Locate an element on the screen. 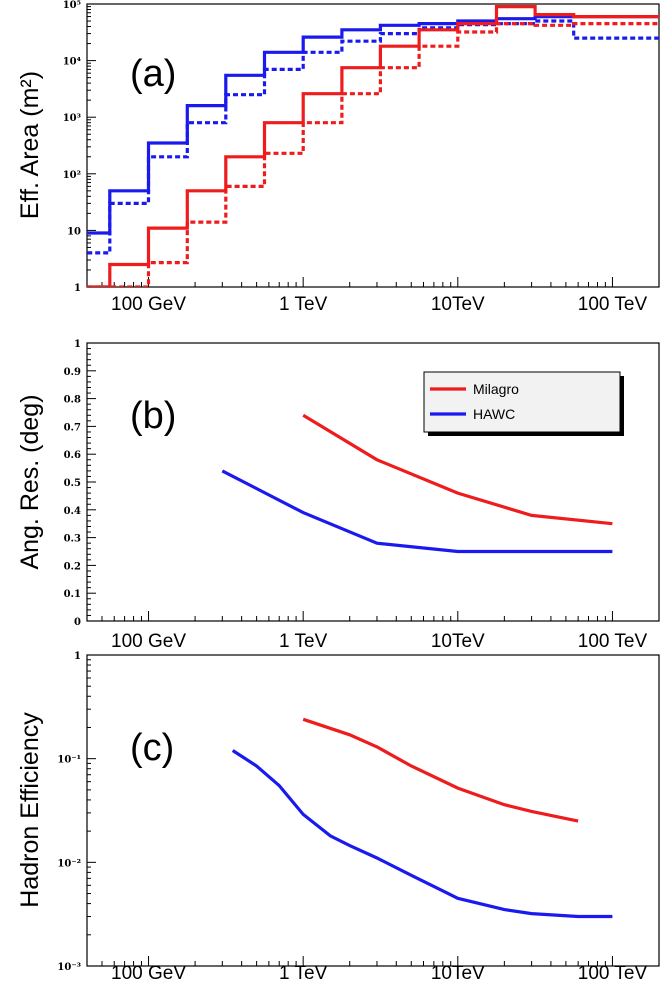  y-axis-label: Ang. Res. (deg) is located at coordinates (30, 481).